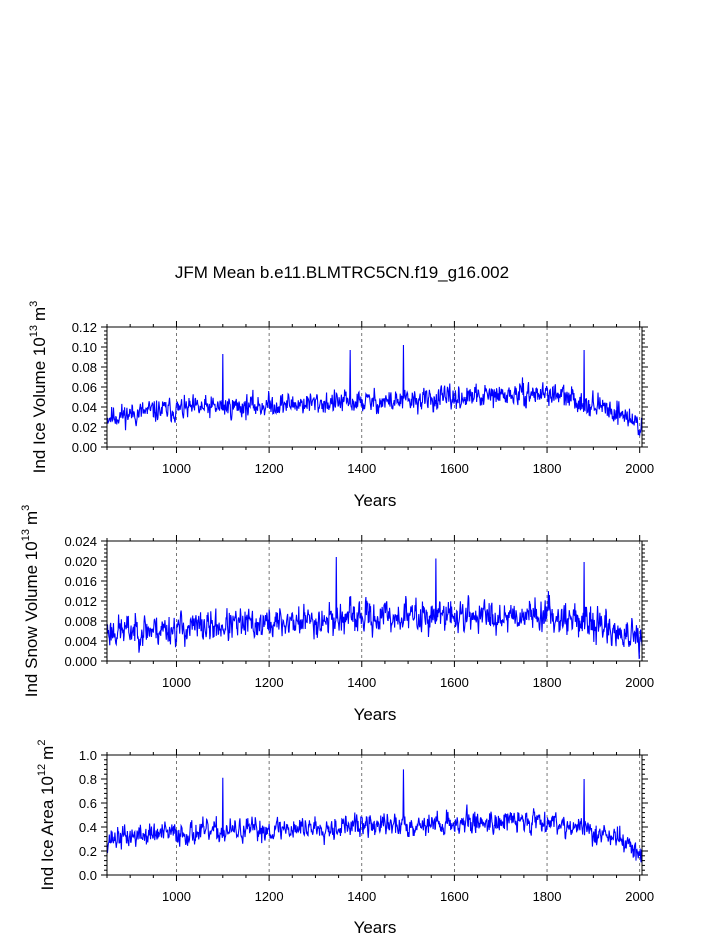  I want to click on ice-volume-series-line, so click(374, 390).